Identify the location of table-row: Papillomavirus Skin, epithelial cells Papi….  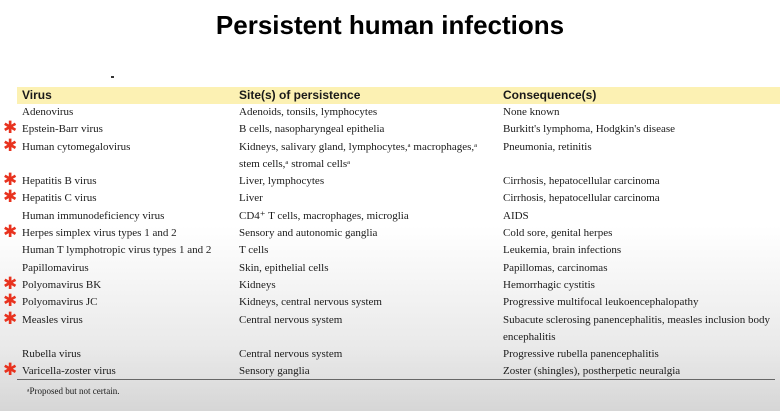
(390, 268).